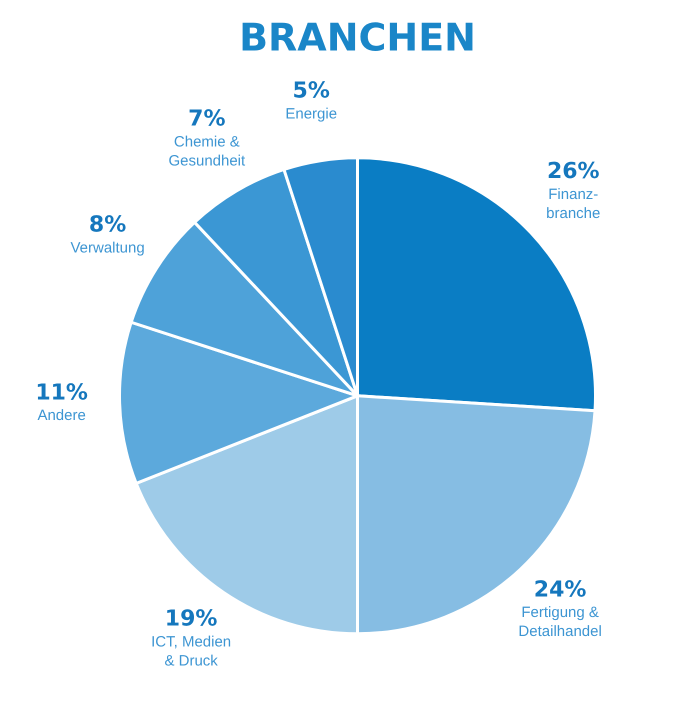 This screenshot has width=695, height=717. What do you see at coordinates (560, 589) in the screenshot?
I see `data-label: 24%` at bounding box center [560, 589].